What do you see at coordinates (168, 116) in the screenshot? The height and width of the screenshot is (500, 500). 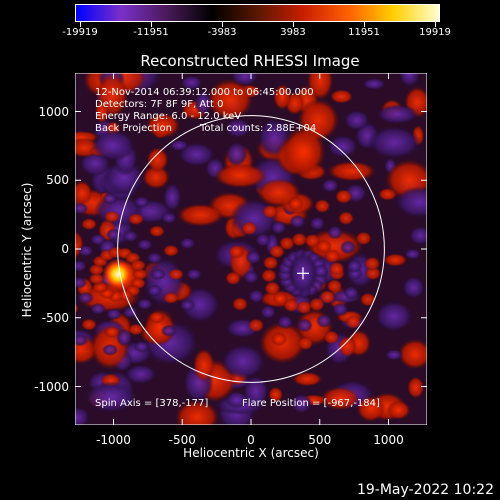 I see `energy-range-label: Energy Range: 6.0 - 12.0 keV` at bounding box center [168, 116].